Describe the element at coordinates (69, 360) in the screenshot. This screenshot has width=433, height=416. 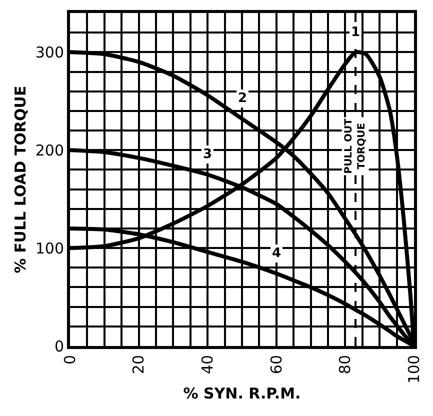
I see `x-tick-label: 0` at that location.